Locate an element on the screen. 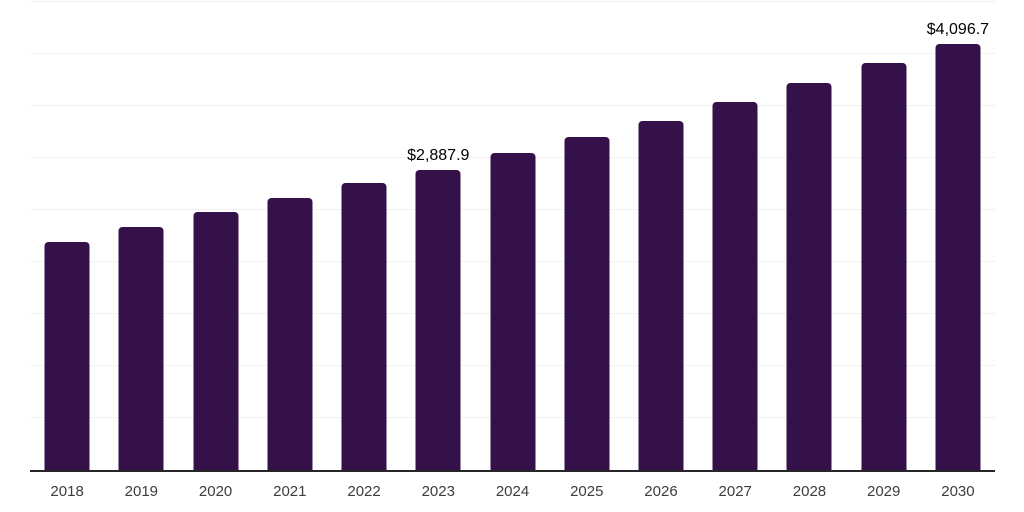 The image size is (1024, 512). x-tick-label-2029: 2029 is located at coordinates (884, 491).